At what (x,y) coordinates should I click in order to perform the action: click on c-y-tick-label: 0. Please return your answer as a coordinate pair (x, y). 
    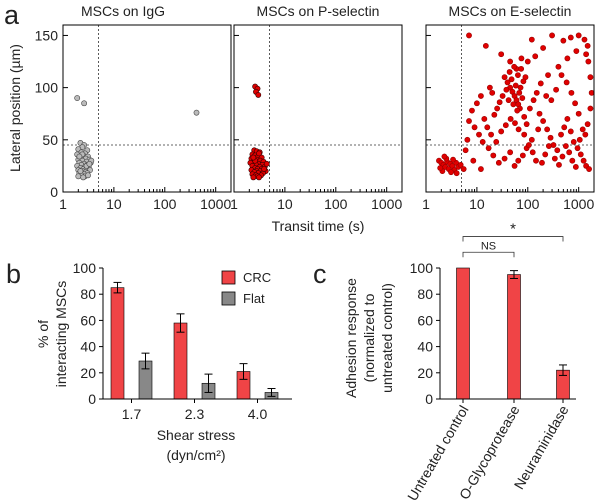
    Looking at the image, I should click on (429, 399).